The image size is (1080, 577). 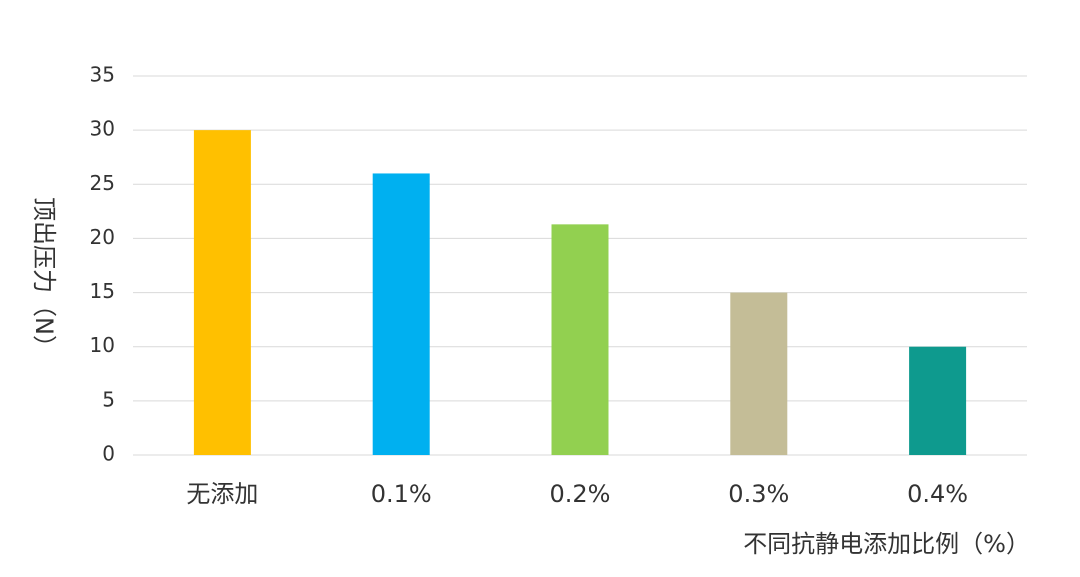 What do you see at coordinates (108, 399) in the screenshot?
I see `y-tick-label: 5` at bounding box center [108, 399].